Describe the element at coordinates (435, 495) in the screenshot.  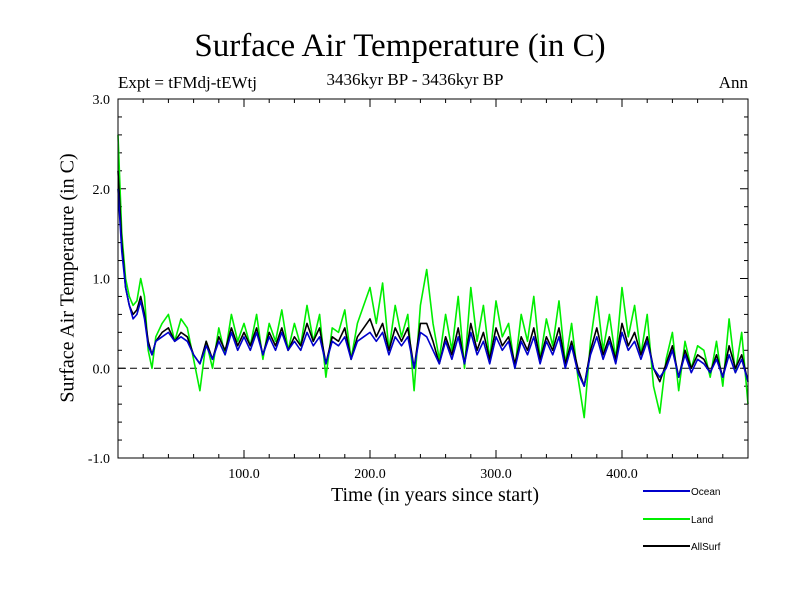
I see `x-axis-label: Time (in years since start)` at that location.